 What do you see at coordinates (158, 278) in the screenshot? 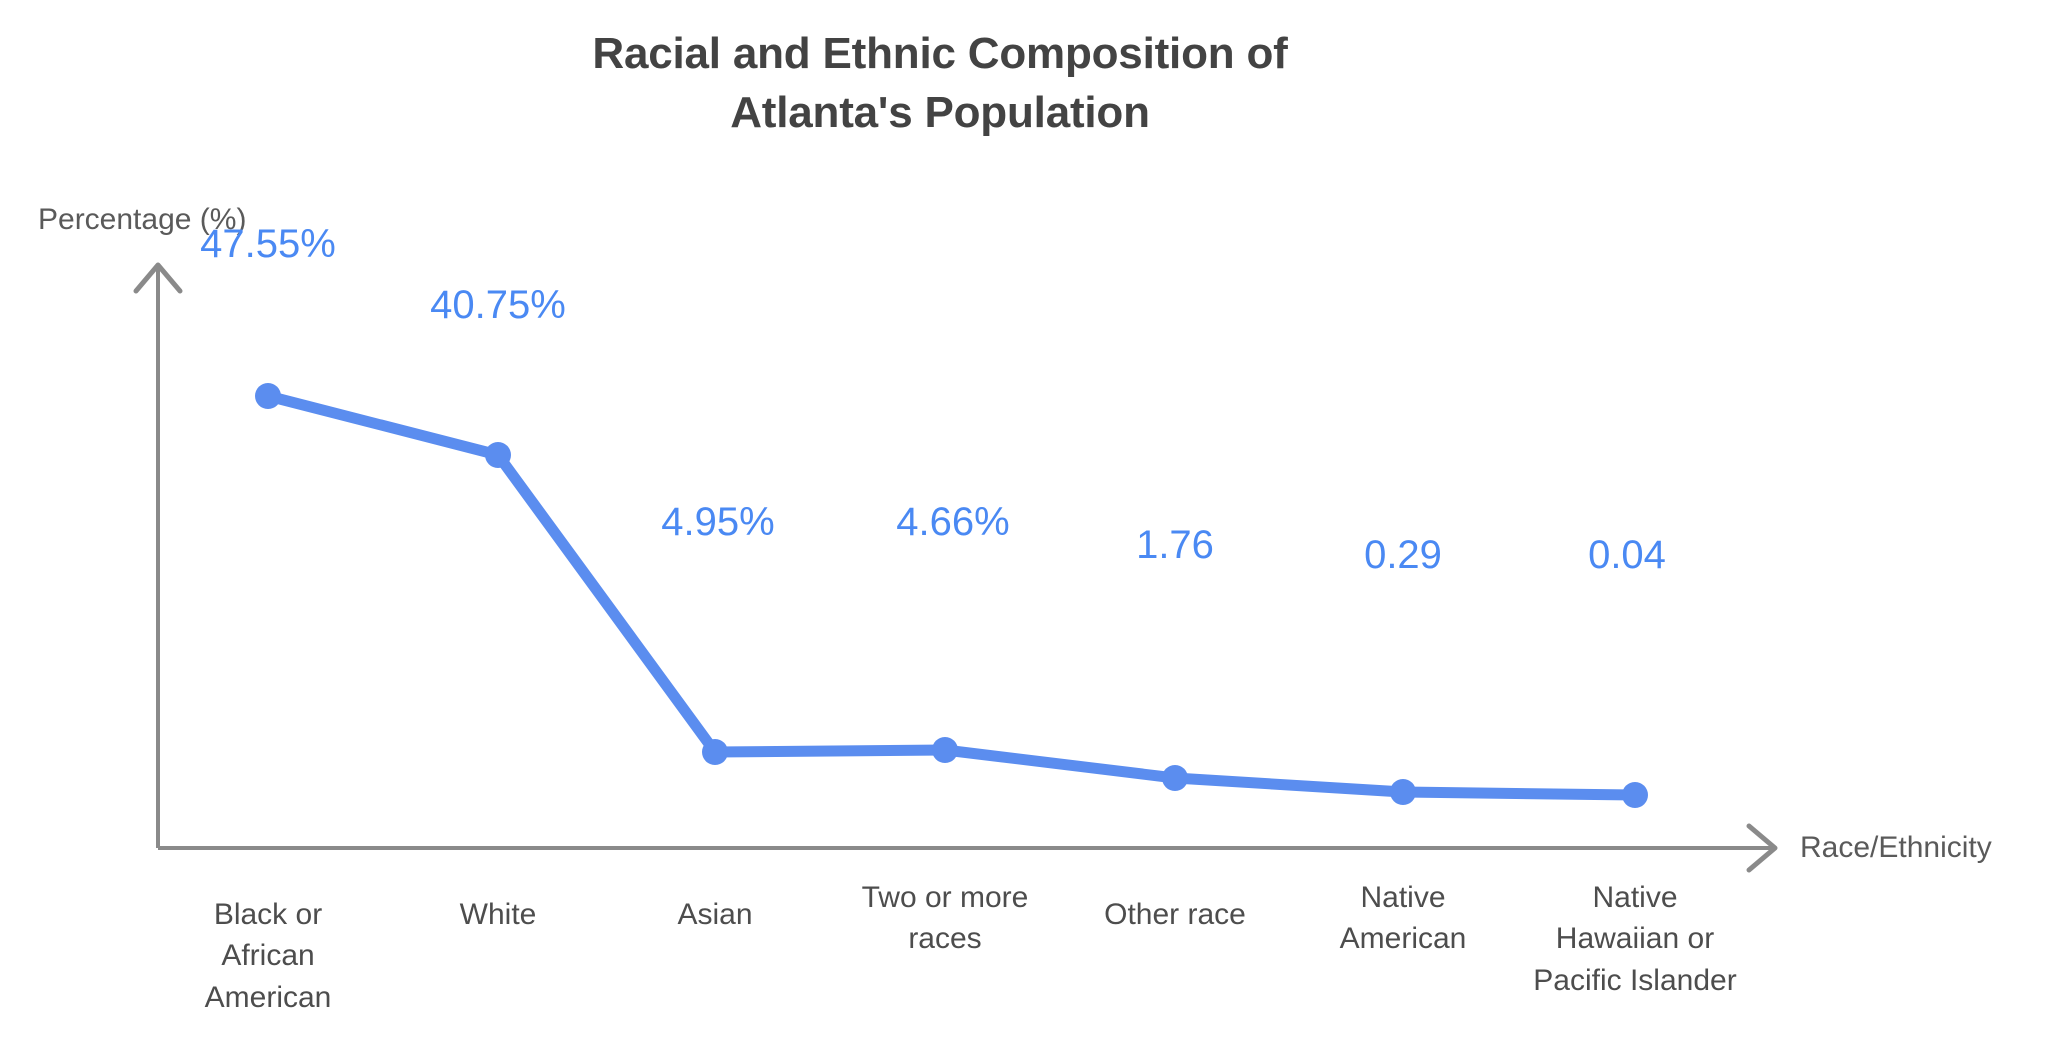
I see `y-axis-arrowhead-icon` at bounding box center [158, 278].